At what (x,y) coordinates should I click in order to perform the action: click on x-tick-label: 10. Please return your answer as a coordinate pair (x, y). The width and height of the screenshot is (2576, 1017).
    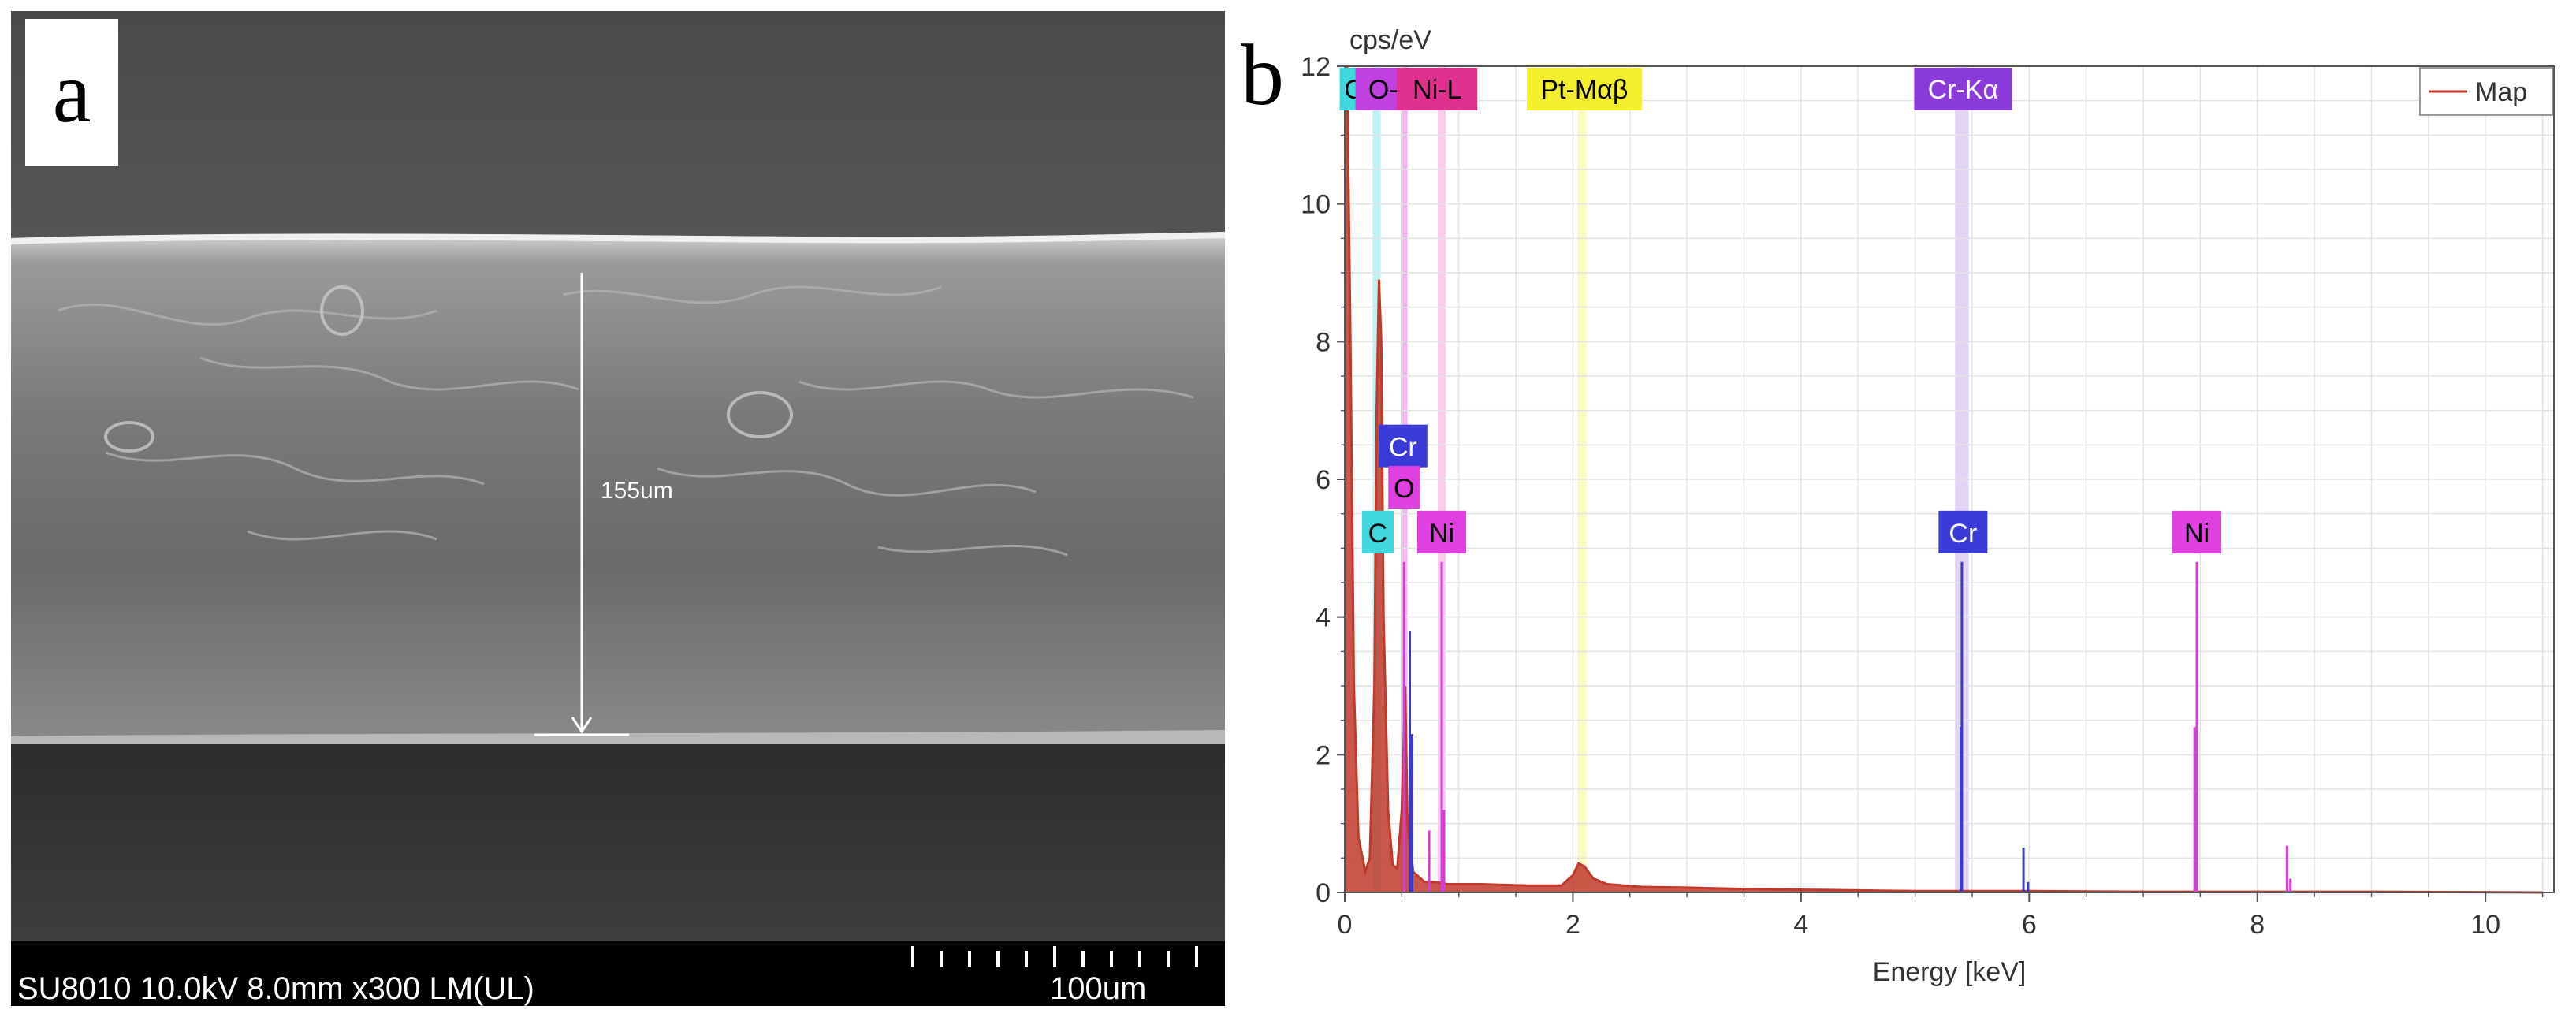
    Looking at the image, I should click on (2485, 925).